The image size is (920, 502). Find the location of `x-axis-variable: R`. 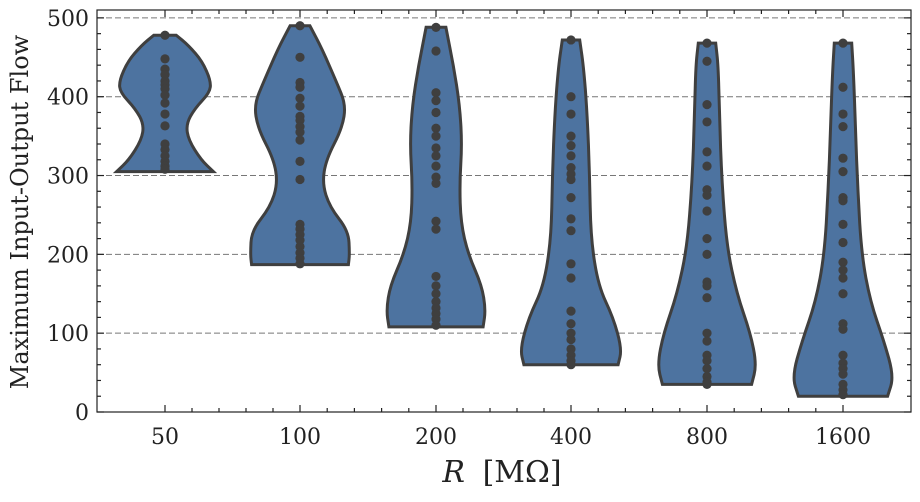

x-axis-variable: R is located at coordinates (453, 472).